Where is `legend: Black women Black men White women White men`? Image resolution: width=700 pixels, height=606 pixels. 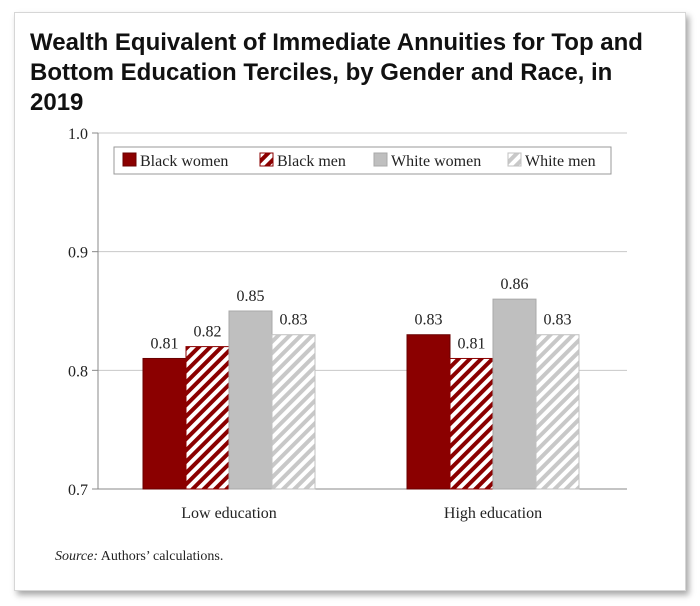 legend: Black women Black men White women White men is located at coordinates (362, 160).